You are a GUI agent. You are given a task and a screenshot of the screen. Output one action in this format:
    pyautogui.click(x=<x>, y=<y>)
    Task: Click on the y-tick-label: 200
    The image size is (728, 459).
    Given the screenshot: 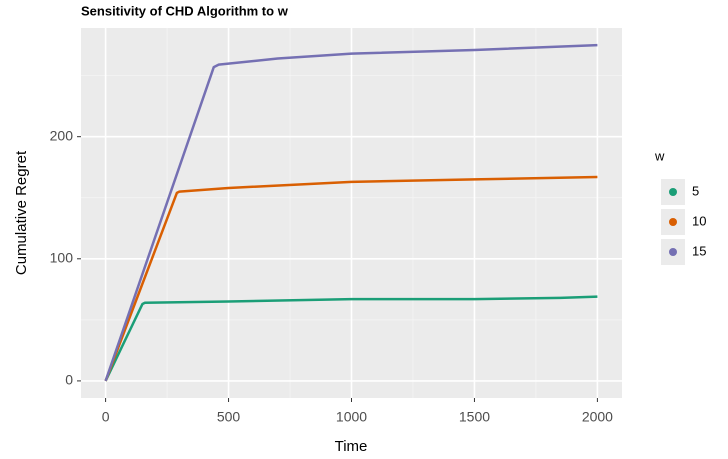 What is the action you would take?
    pyautogui.click(x=62, y=135)
    